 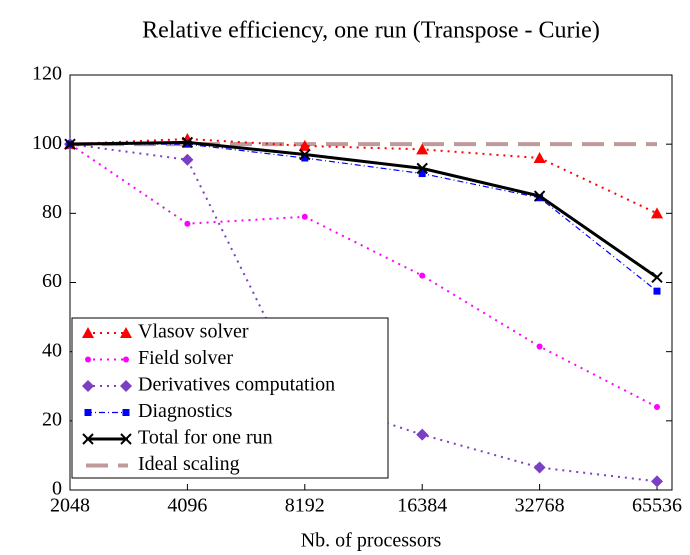 I want to click on x-tick-label: 65536, so click(x=657, y=506).